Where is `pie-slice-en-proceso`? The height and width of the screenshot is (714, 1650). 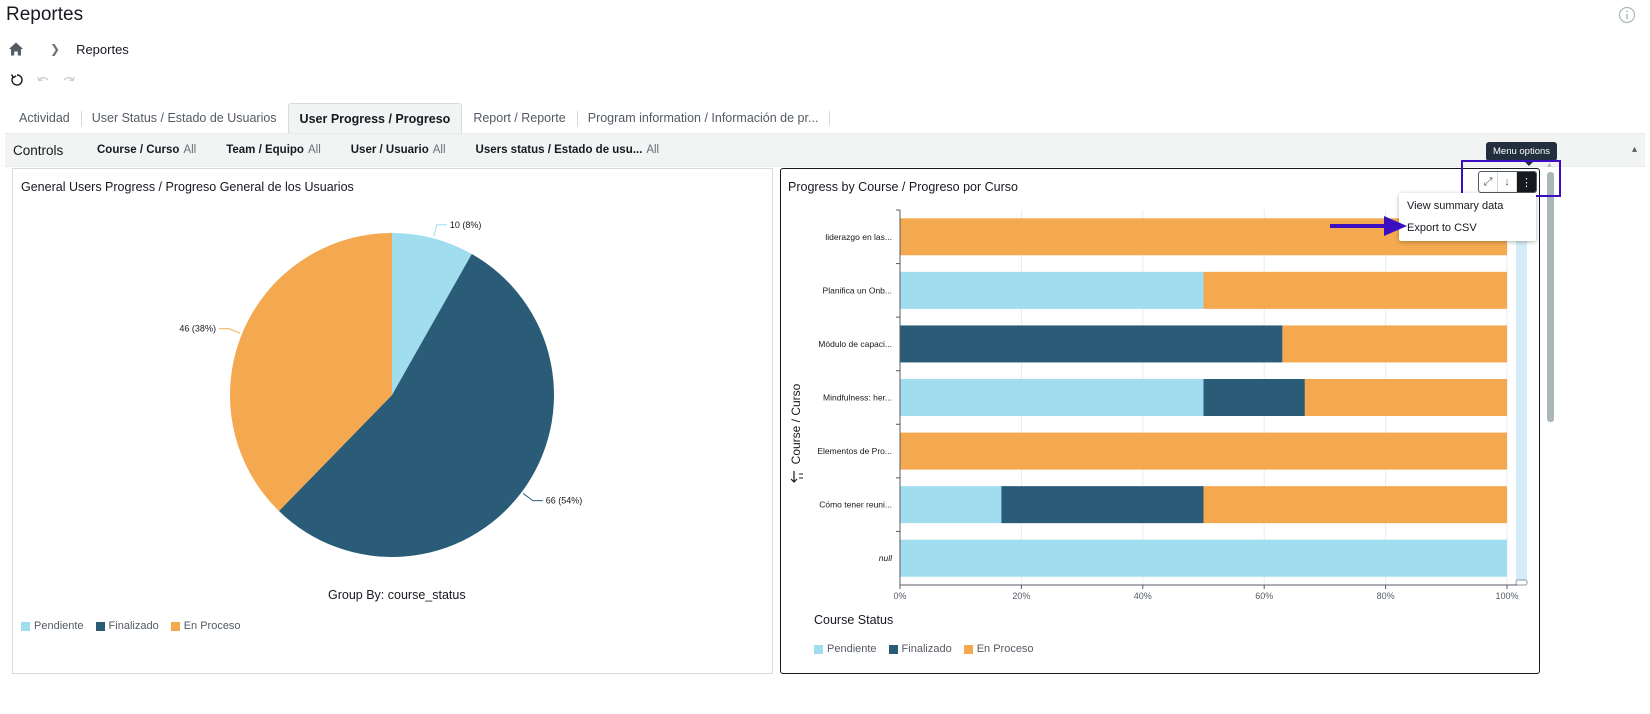 pie-slice-en-proceso is located at coordinates (311, 372).